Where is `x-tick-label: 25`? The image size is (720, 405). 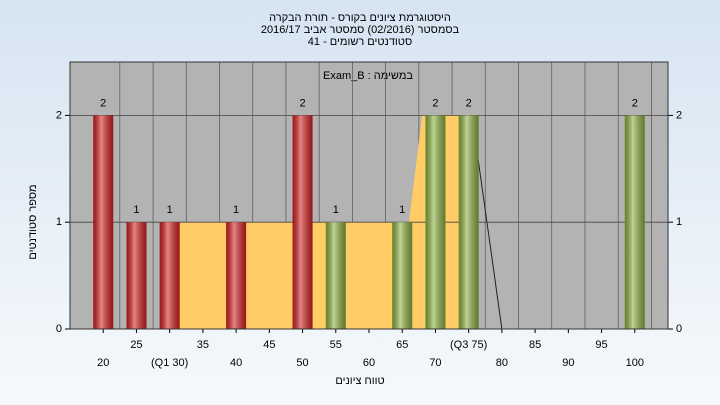
x-tick-label: 25 is located at coordinates (136, 345).